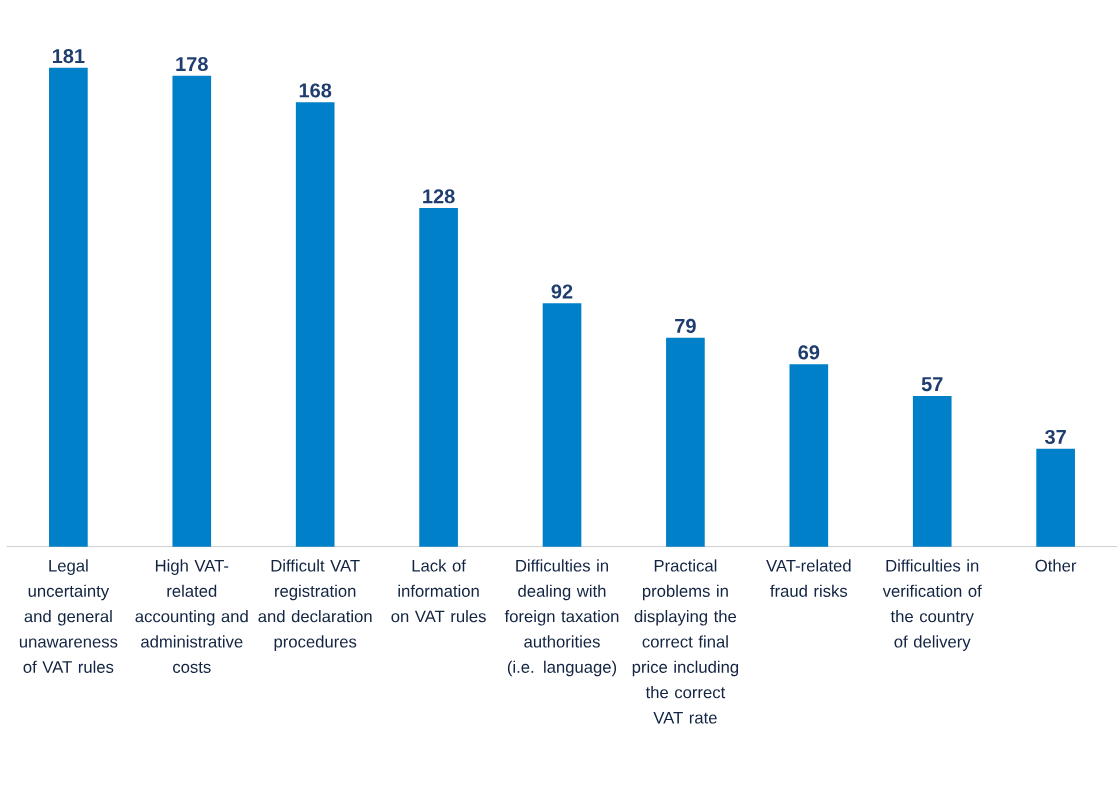 The width and height of the screenshot is (1118, 787). Describe the element at coordinates (809, 352) in the screenshot. I see `data-label: 69` at that location.